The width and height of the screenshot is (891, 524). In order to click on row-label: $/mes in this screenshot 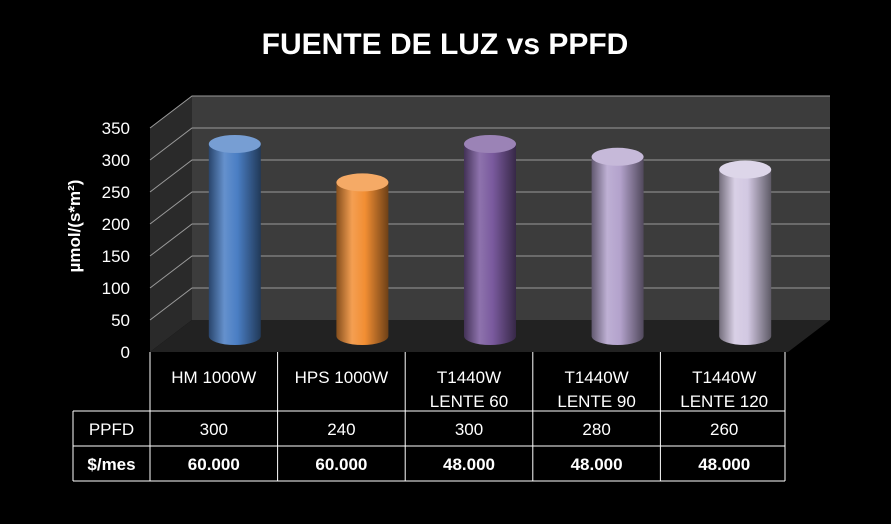, I will do `click(111, 464)`.